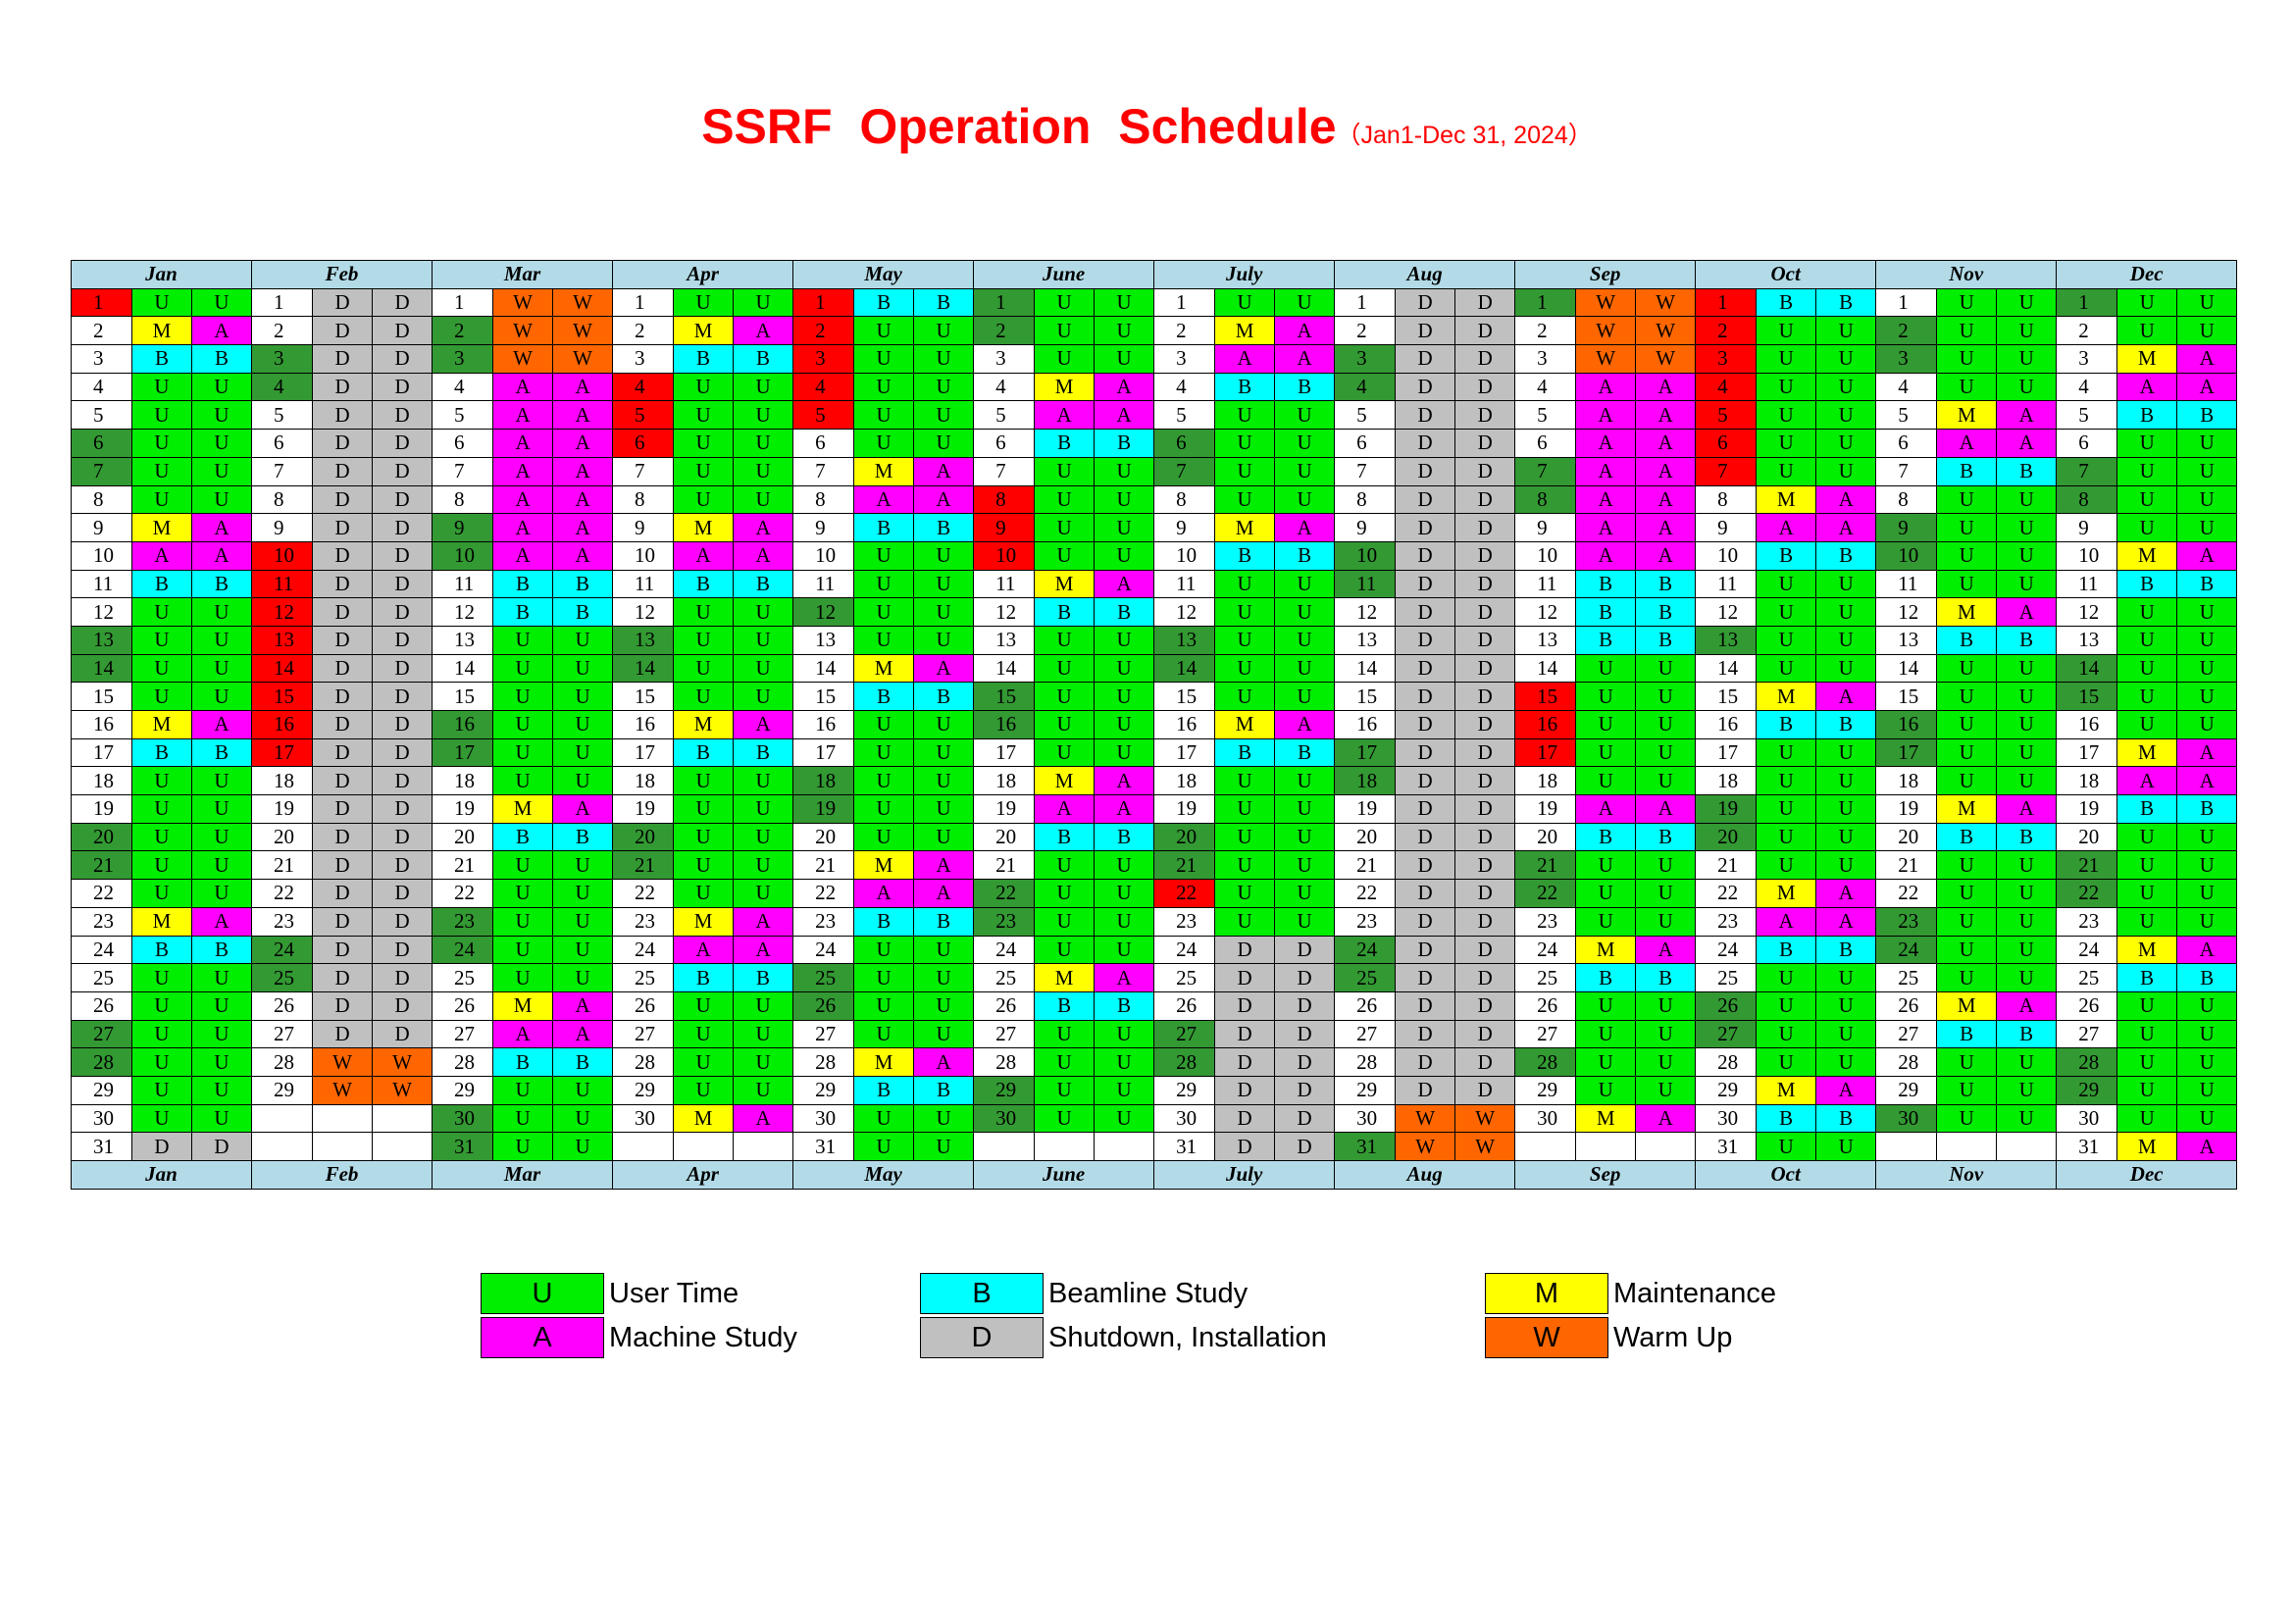 The width and height of the screenshot is (2294, 1624). Describe the element at coordinates (1546, 1337) in the screenshot. I see `legend-swatch: W` at that location.